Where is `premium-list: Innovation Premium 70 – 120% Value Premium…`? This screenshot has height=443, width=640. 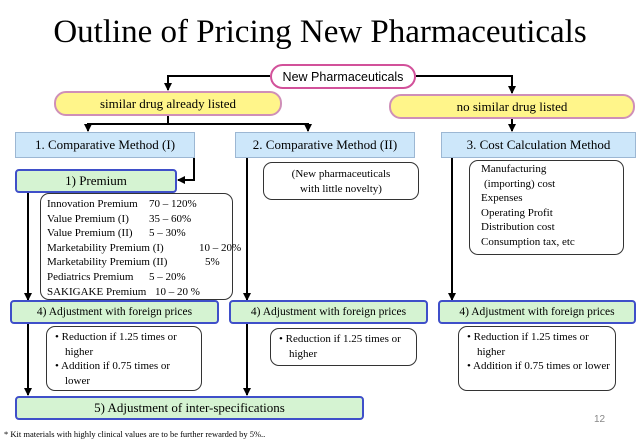
premium-list: Innovation Premium 70 – 120% Value Premium… is located at coordinates (144, 248).